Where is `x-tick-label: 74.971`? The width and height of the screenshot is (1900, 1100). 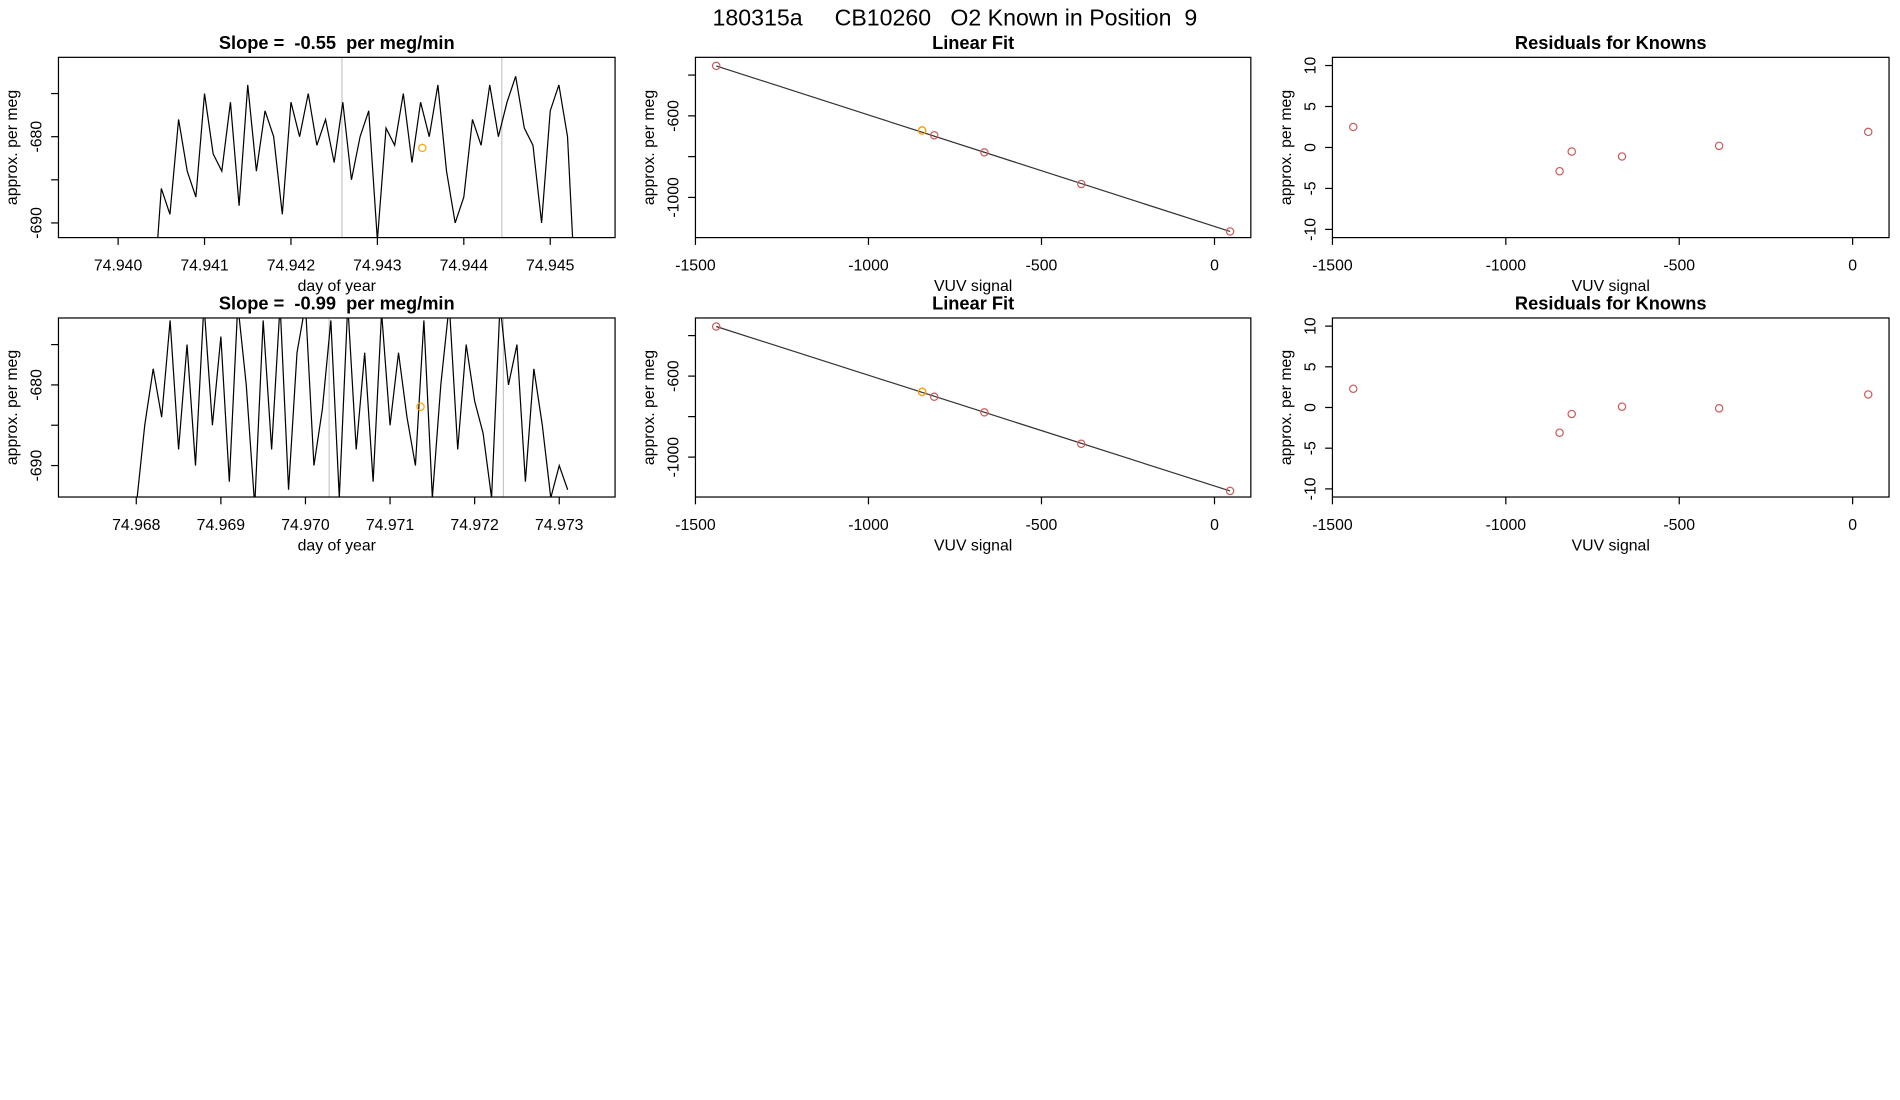 x-tick-label: 74.971 is located at coordinates (390, 525).